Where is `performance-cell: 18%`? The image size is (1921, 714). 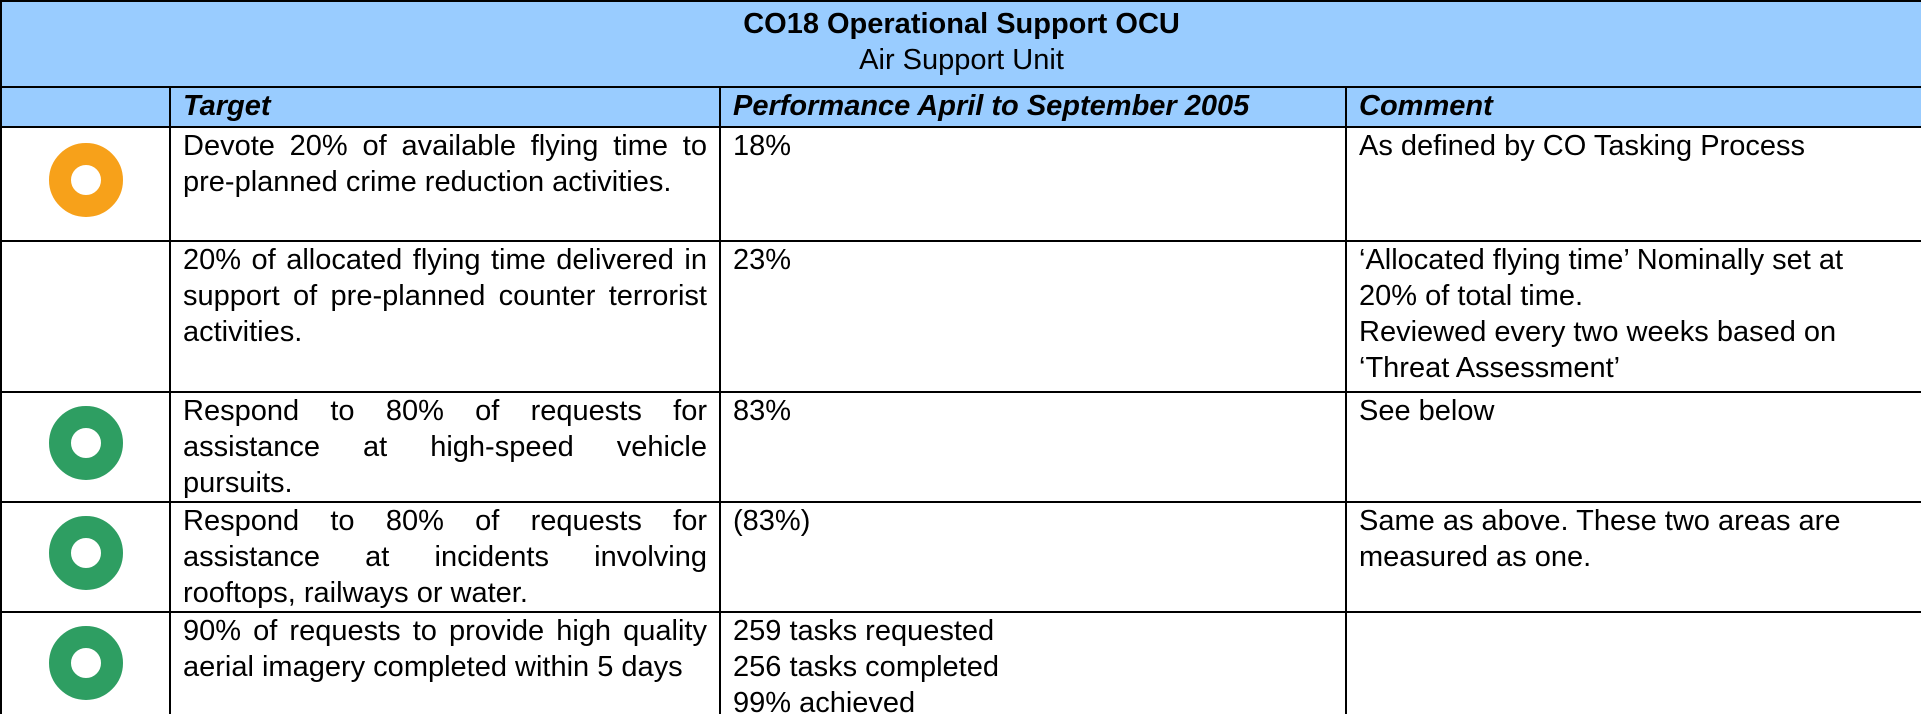 performance-cell: 18% is located at coordinates (1033, 184).